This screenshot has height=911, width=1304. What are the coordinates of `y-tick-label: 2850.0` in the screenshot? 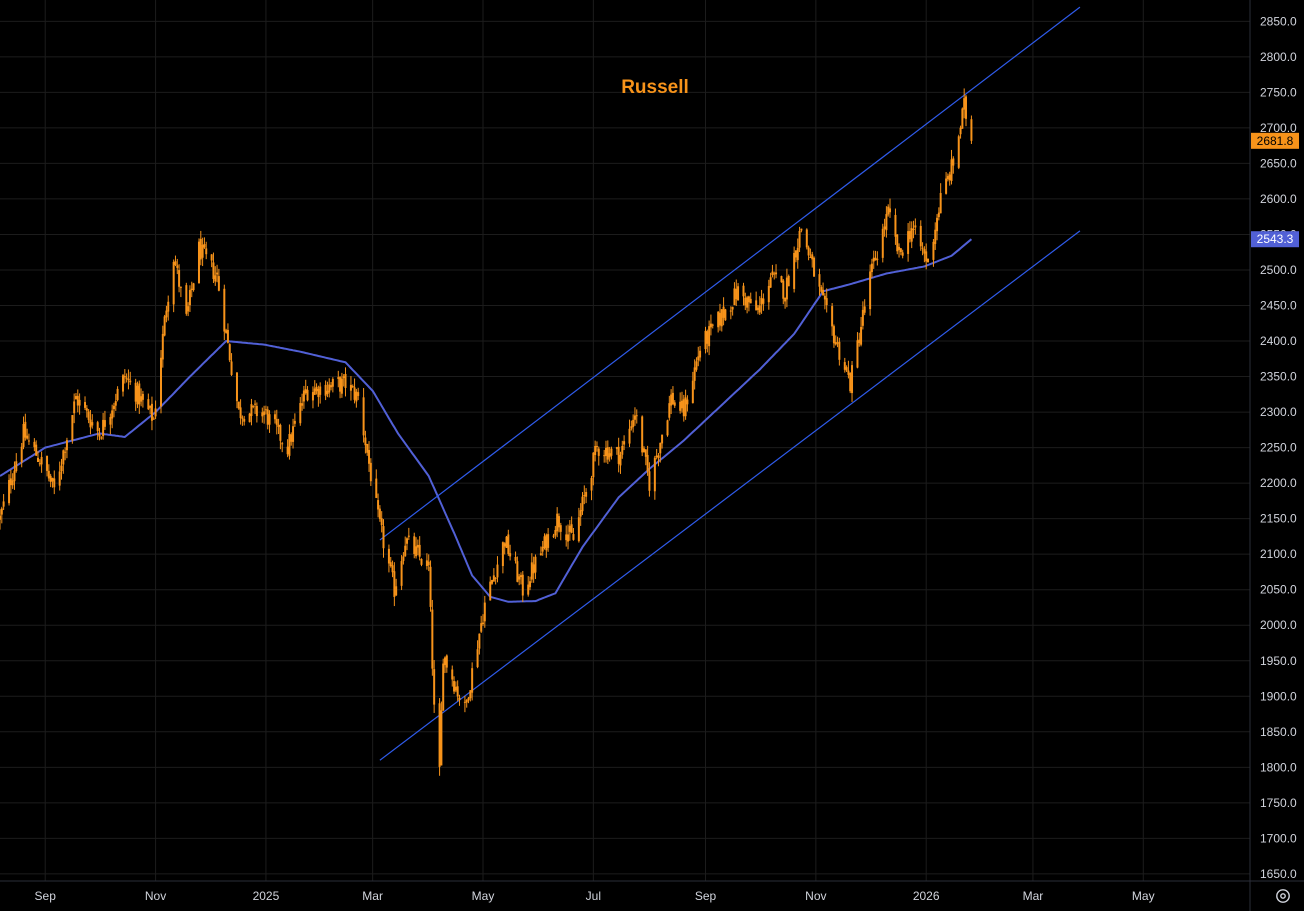 It's located at (1278, 21).